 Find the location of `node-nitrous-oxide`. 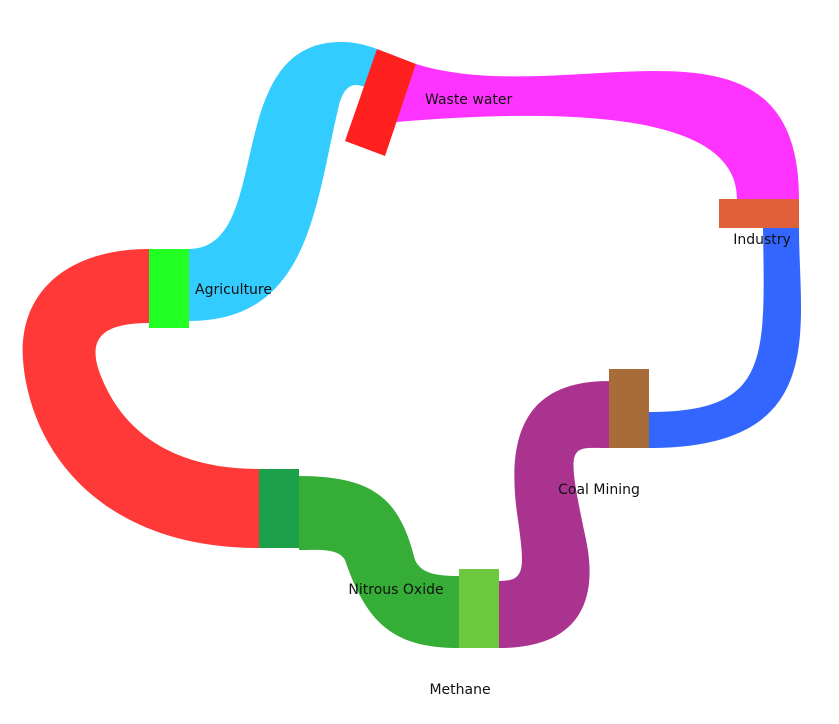

node-nitrous-oxide is located at coordinates (279, 508).